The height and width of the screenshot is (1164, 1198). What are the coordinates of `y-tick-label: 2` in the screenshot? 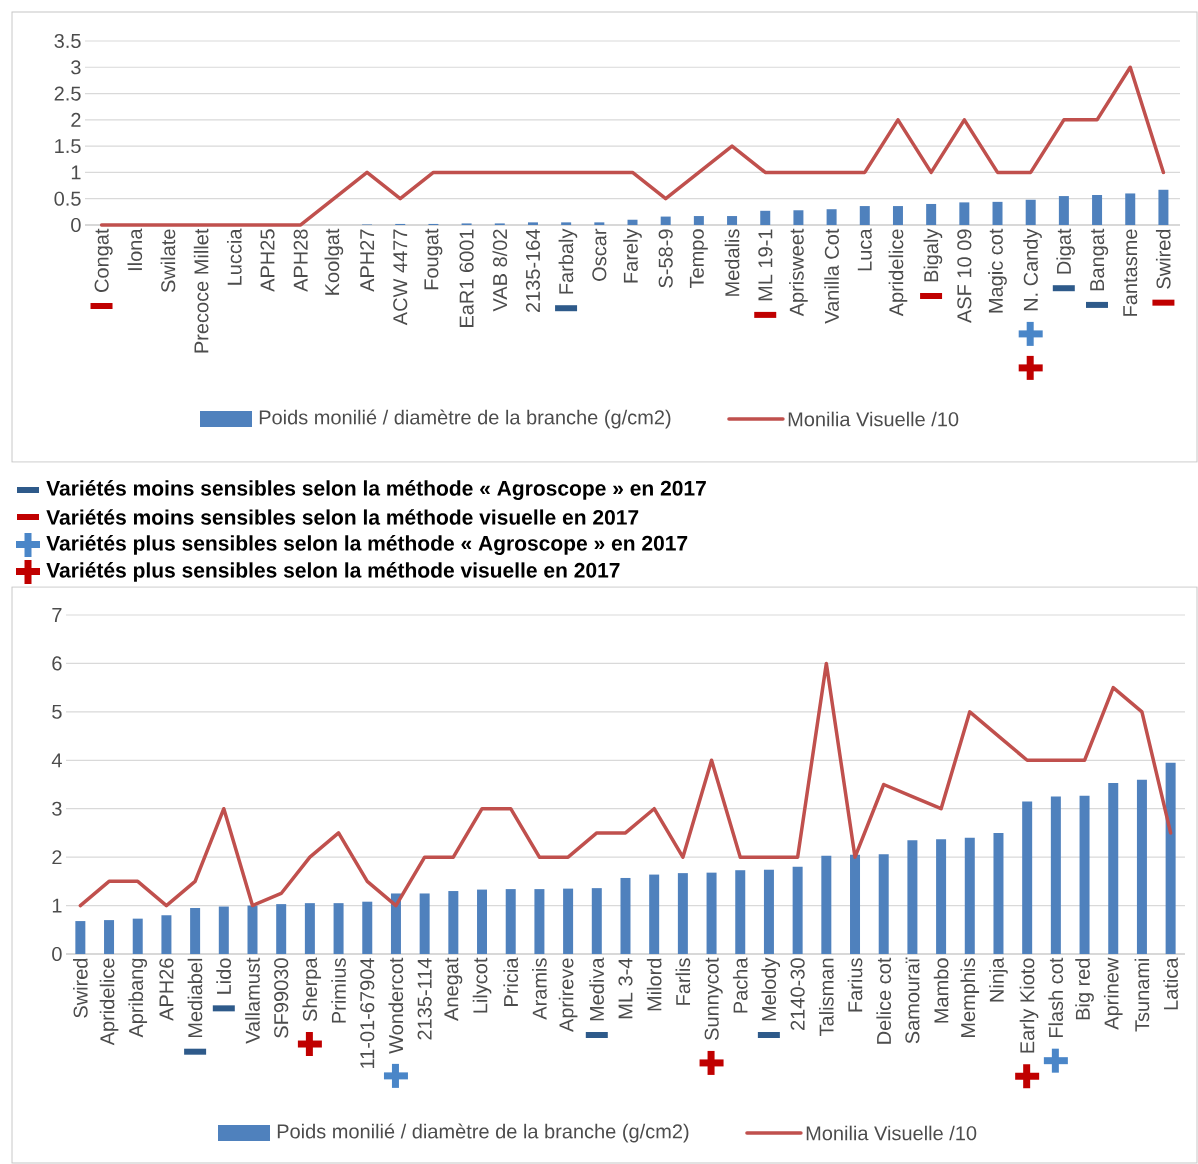 It's located at (76, 119).